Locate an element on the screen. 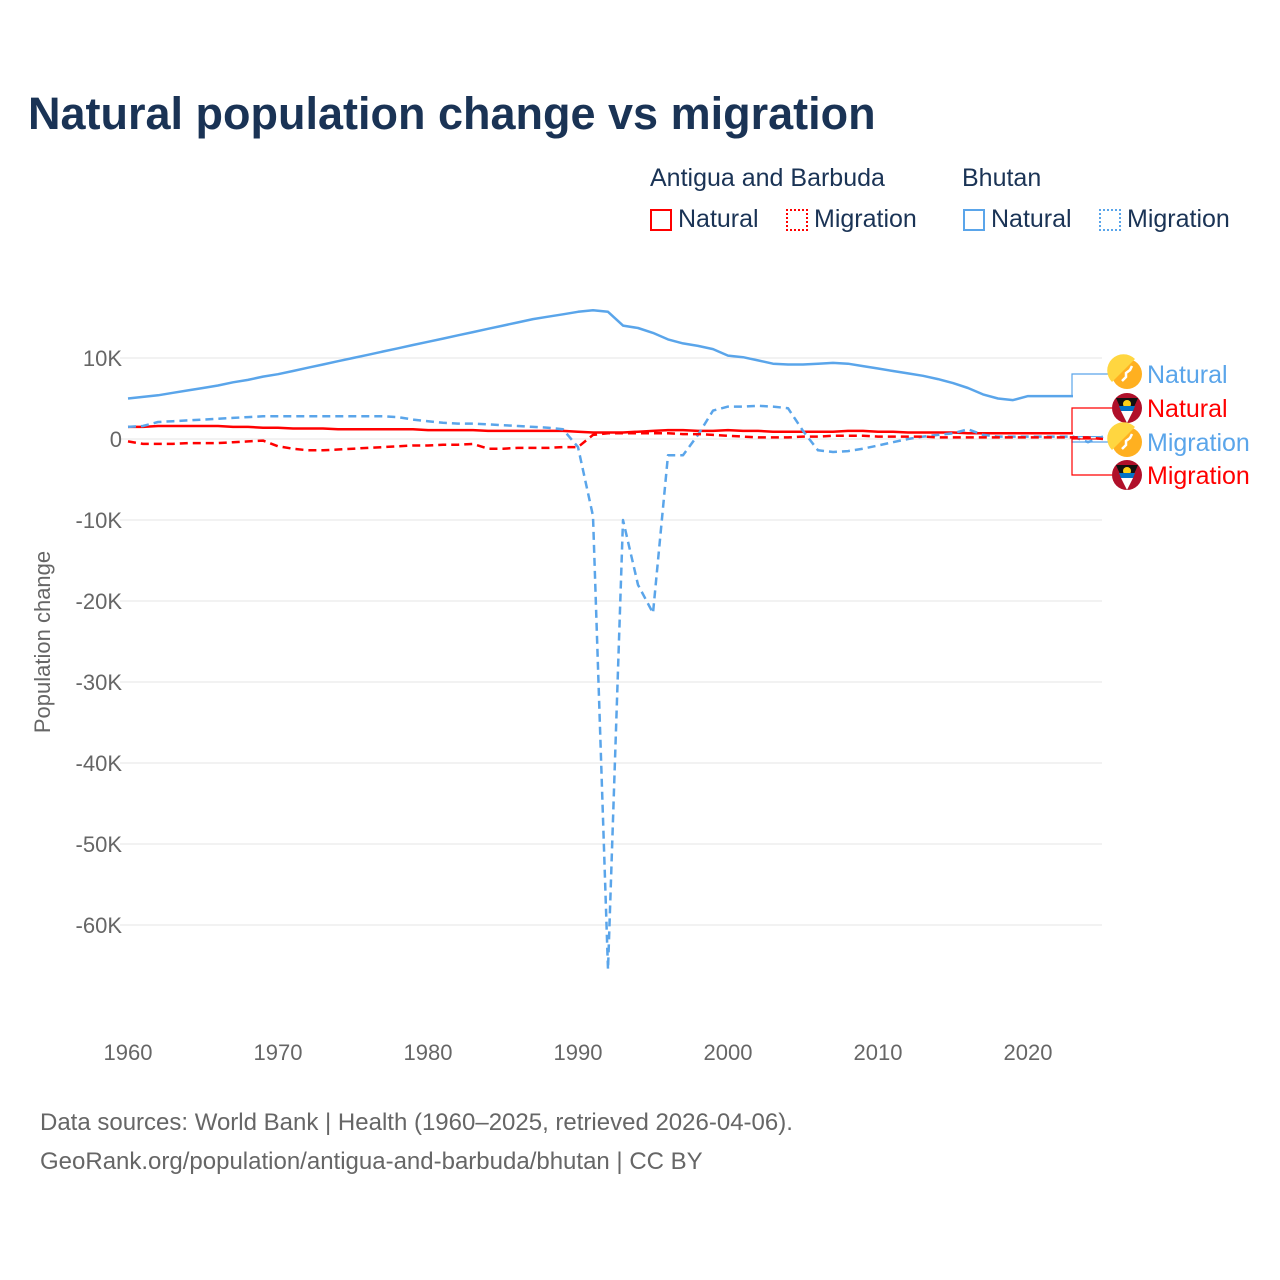  x-tick-label: 2010 is located at coordinates (878, 1052).